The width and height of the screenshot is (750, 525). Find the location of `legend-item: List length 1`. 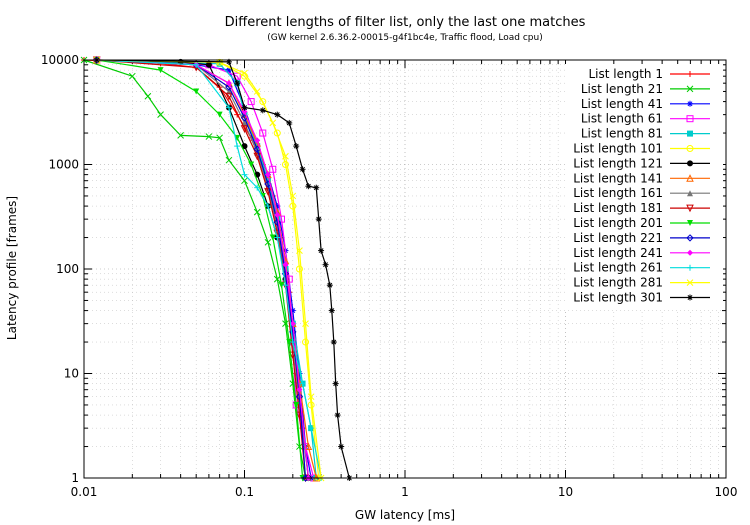

legend-item: List length 1 is located at coordinates (649, 74).